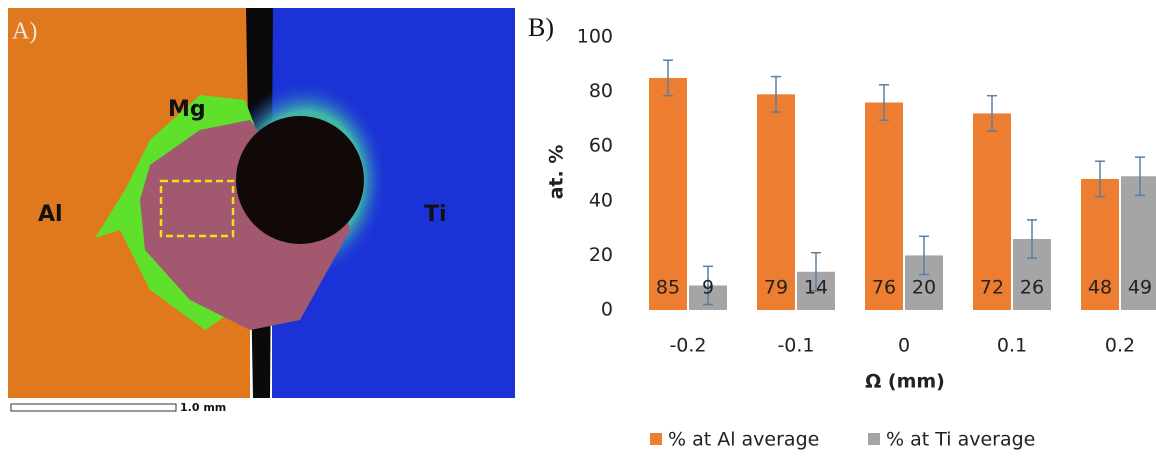  Describe the element at coordinates (187, 109) in the screenshot. I see `region-label: Mg` at that location.